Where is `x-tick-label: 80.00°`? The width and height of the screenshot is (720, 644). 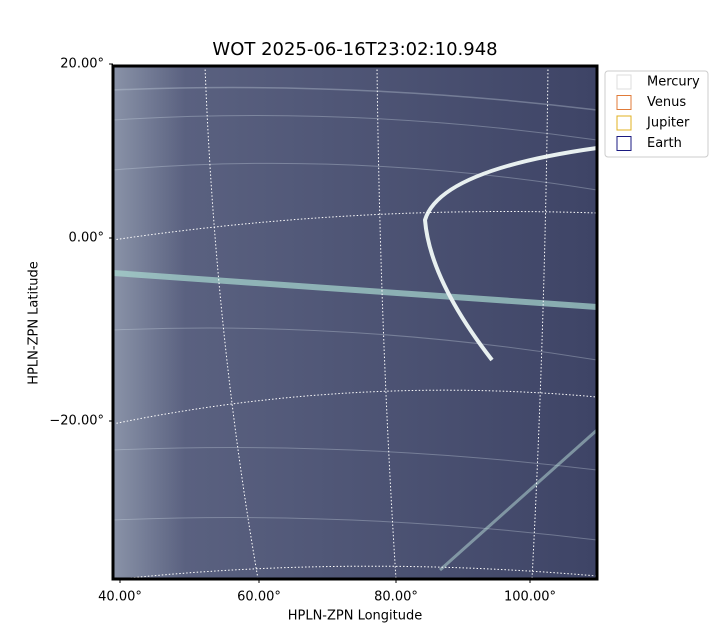
x-tick-label: 80.00° is located at coordinates (396, 597).